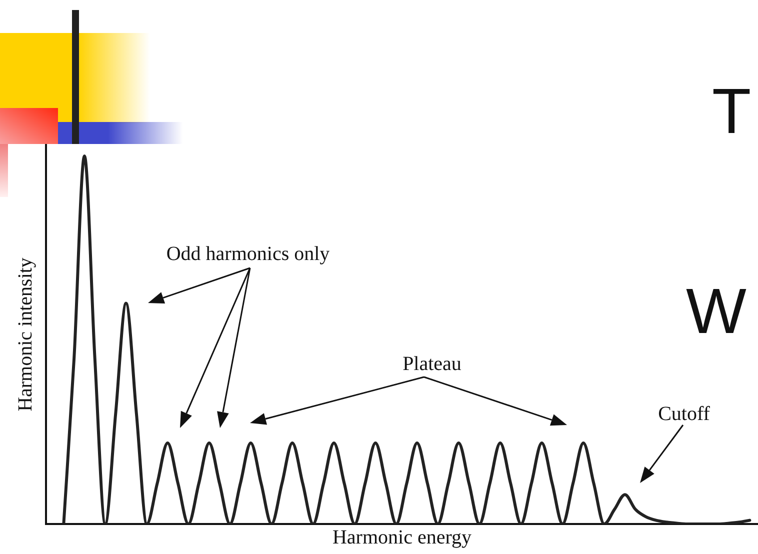  I want to click on annotation: Cutoff, so click(684, 414).